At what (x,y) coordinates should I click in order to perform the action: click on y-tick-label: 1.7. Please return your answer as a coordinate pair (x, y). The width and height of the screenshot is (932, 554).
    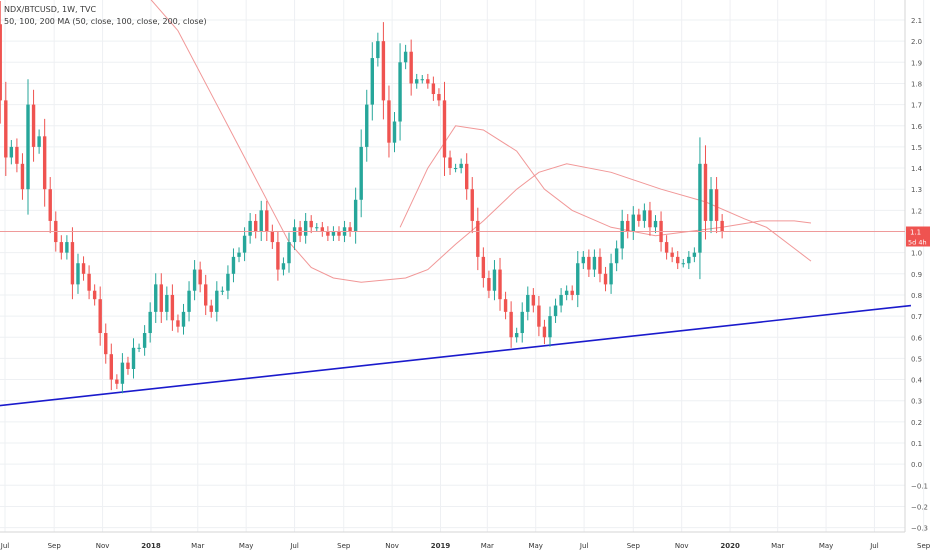
    Looking at the image, I should click on (916, 106).